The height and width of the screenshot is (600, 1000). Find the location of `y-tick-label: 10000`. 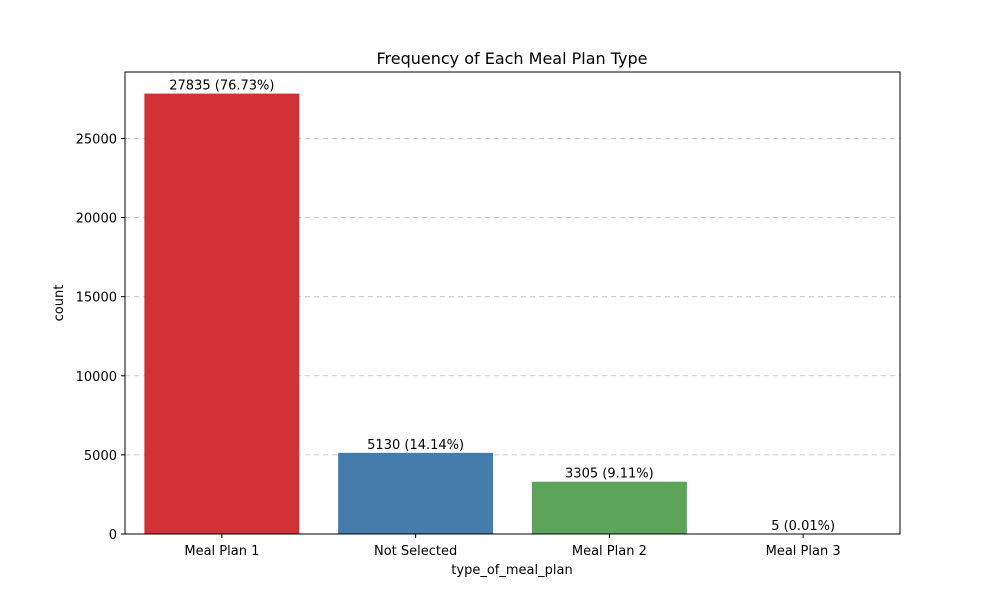

y-tick-label: 10000 is located at coordinates (96, 377).